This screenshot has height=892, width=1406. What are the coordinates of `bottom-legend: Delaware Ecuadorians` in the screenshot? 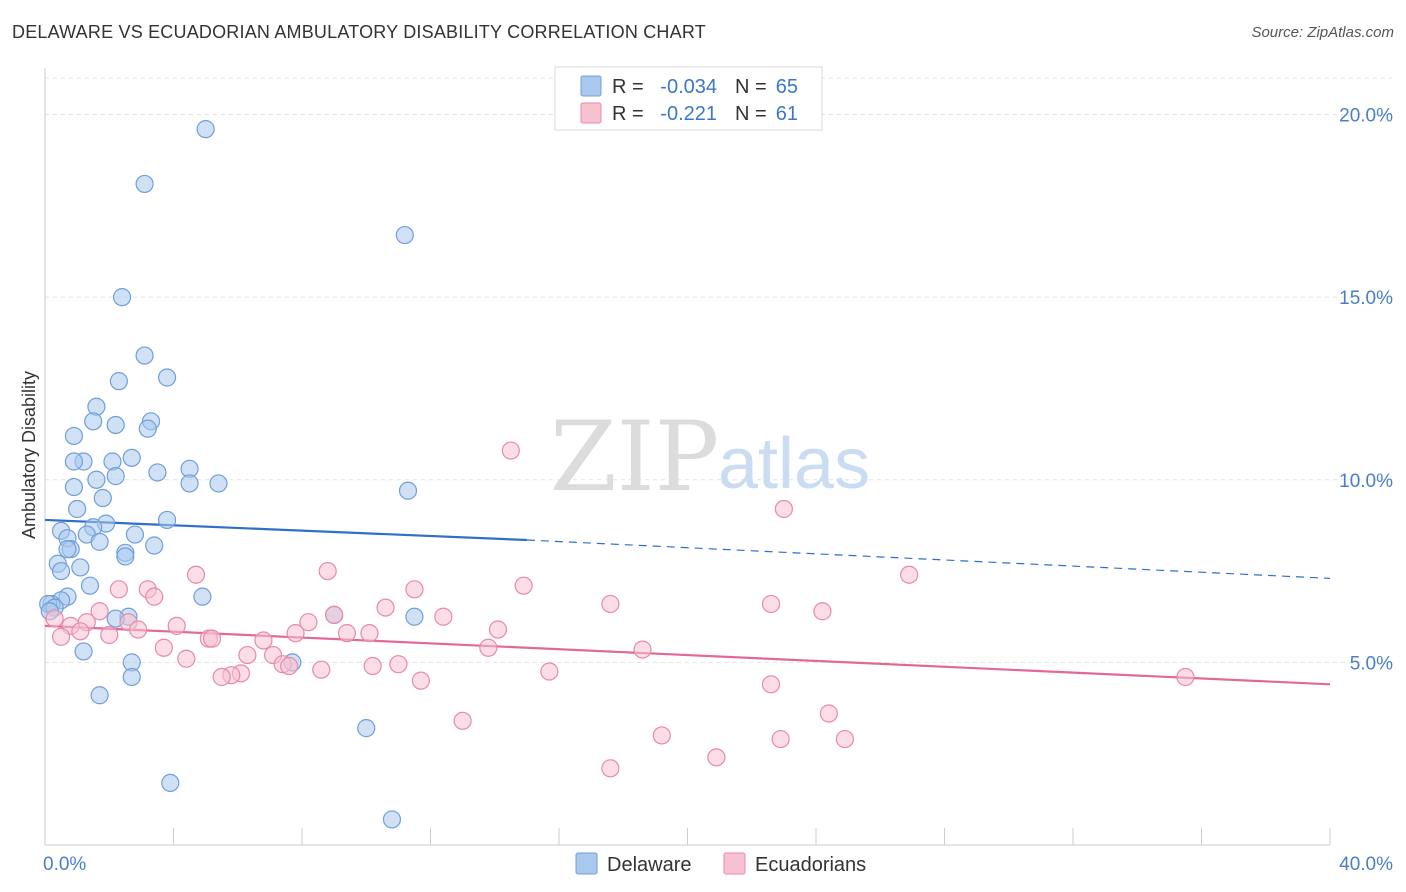 It's located at (720, 864).